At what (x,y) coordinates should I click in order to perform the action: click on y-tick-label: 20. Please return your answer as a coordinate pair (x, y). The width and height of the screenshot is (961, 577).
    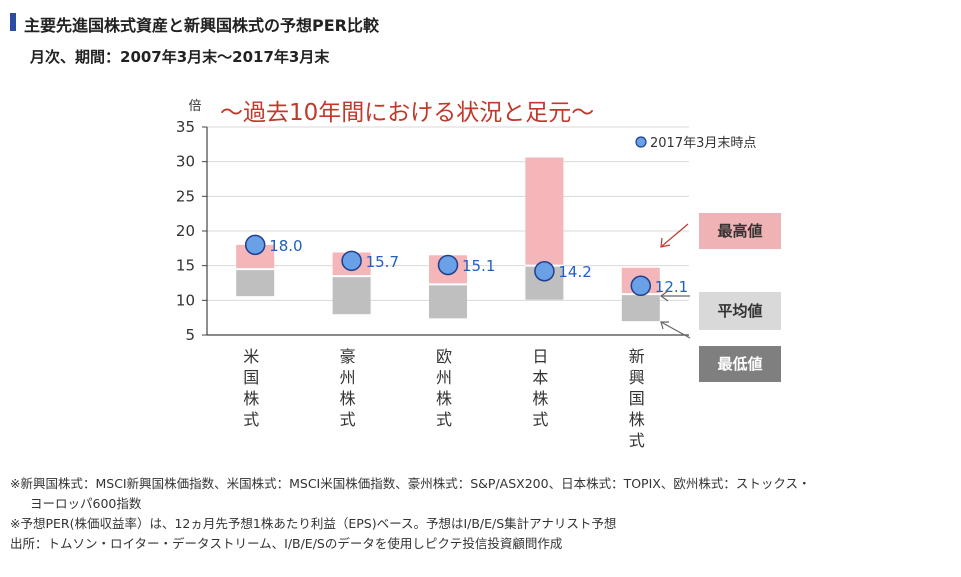
    Looking at the image, I should click on (185, 231).